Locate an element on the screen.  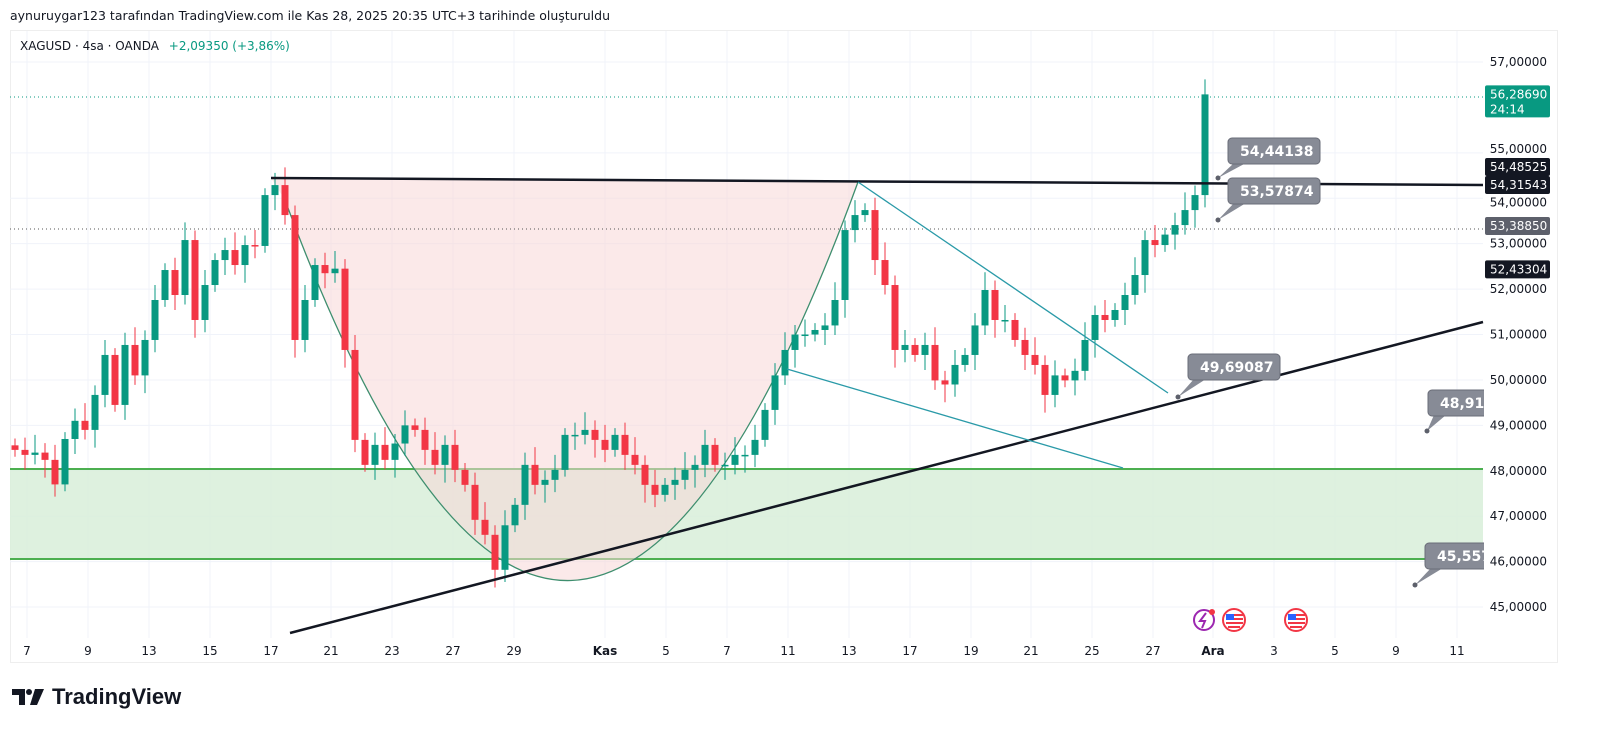
symbol-legend: XAGUSD · 4sa · OANDA +2,09350 (+3,86%) is located at coordinates (155, 46).